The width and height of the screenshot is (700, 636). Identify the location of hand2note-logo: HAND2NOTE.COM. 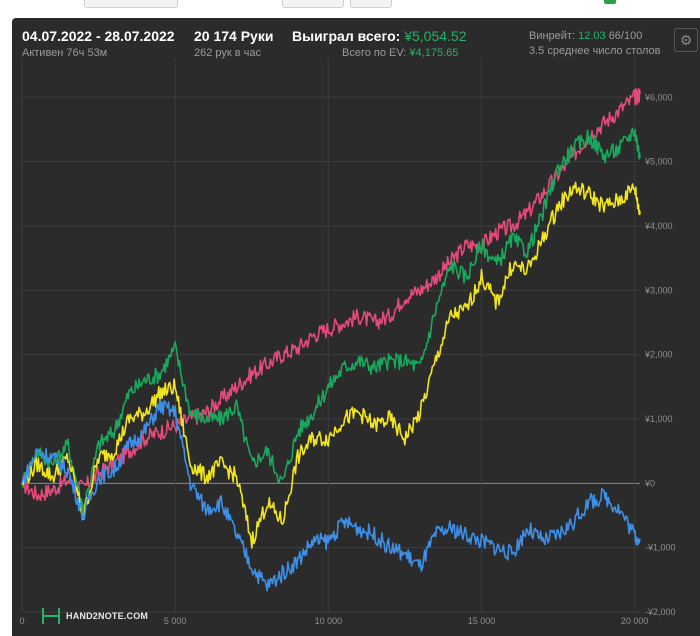
(95, 616).